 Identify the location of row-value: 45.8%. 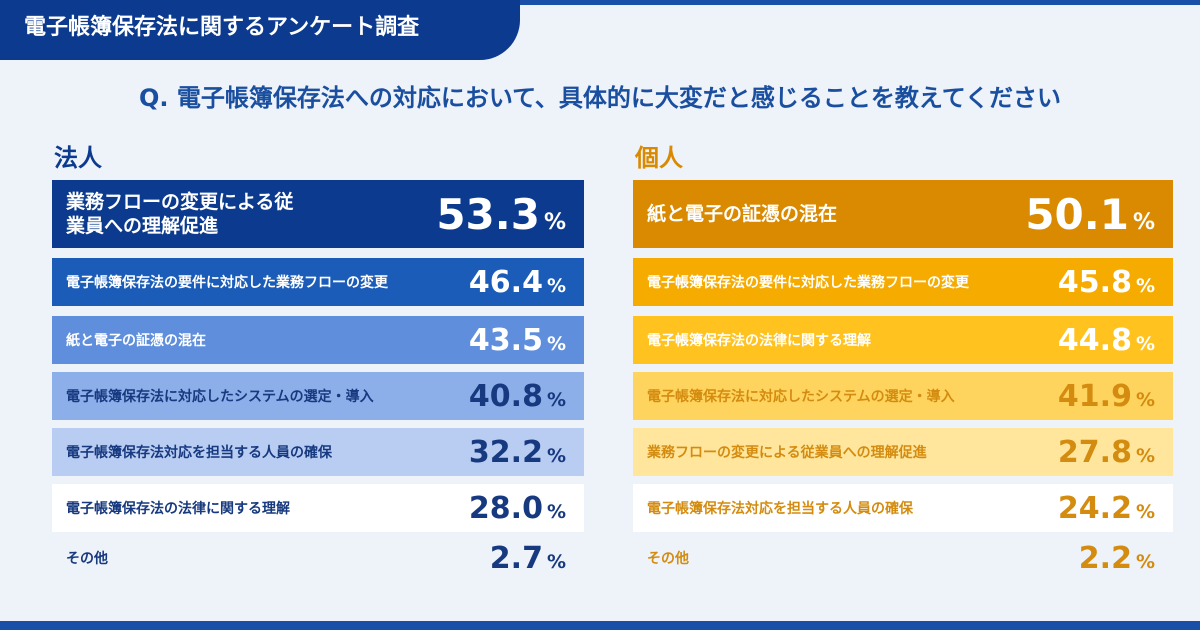
(1106, 282).